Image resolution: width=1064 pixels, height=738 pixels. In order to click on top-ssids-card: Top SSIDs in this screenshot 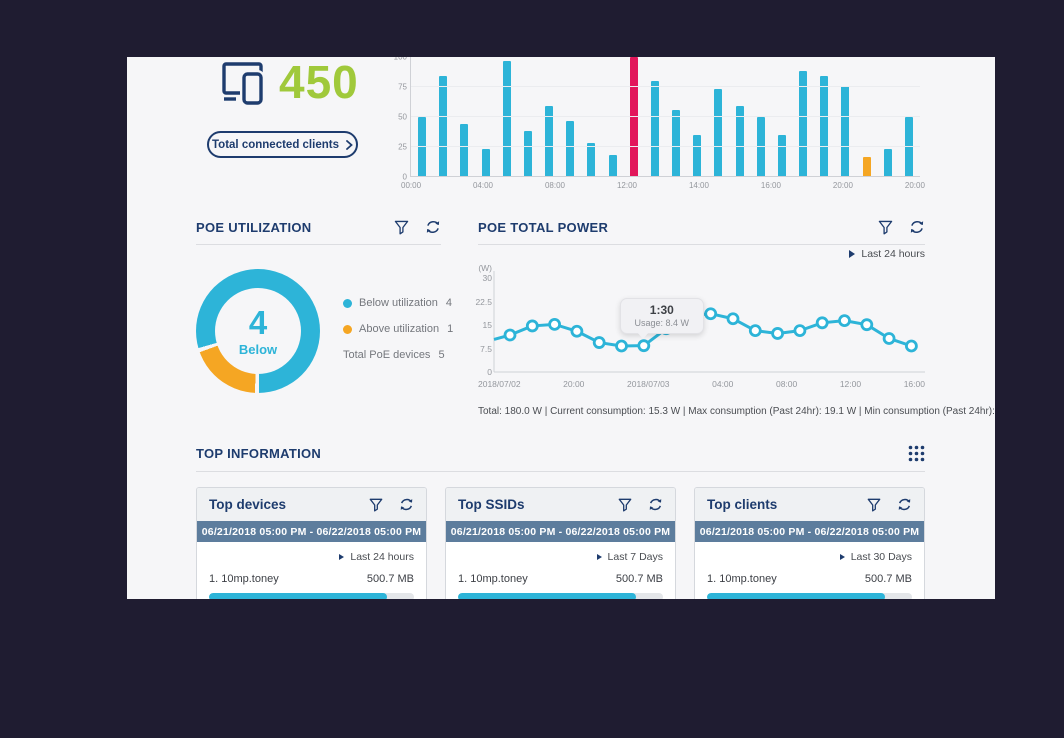, I will do `click(560, 543)`.